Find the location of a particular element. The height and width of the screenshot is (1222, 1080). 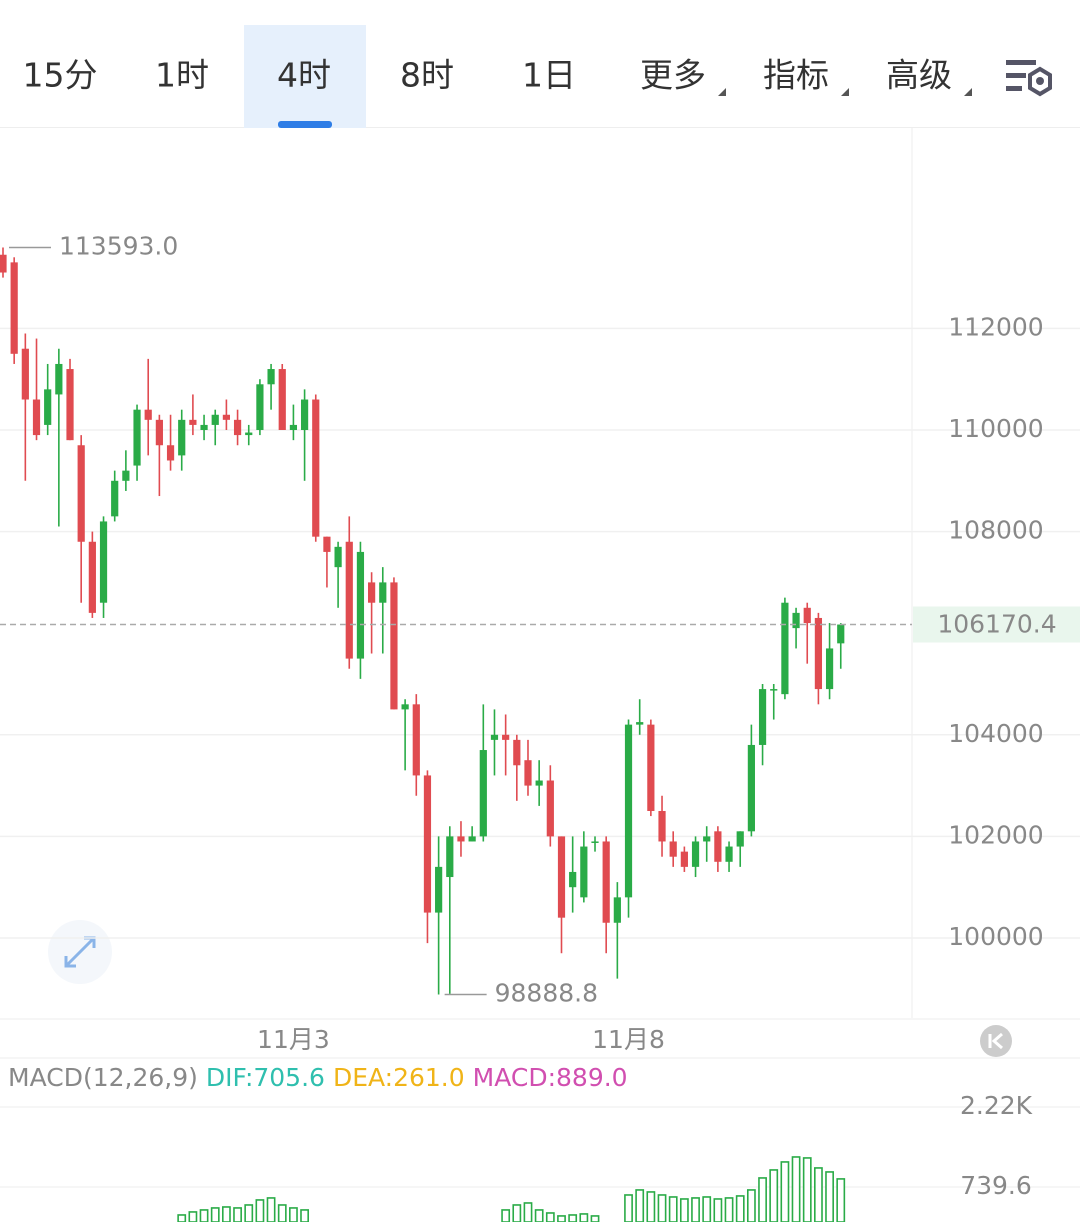

tab: 15分 is located at coordinates (60, 75).